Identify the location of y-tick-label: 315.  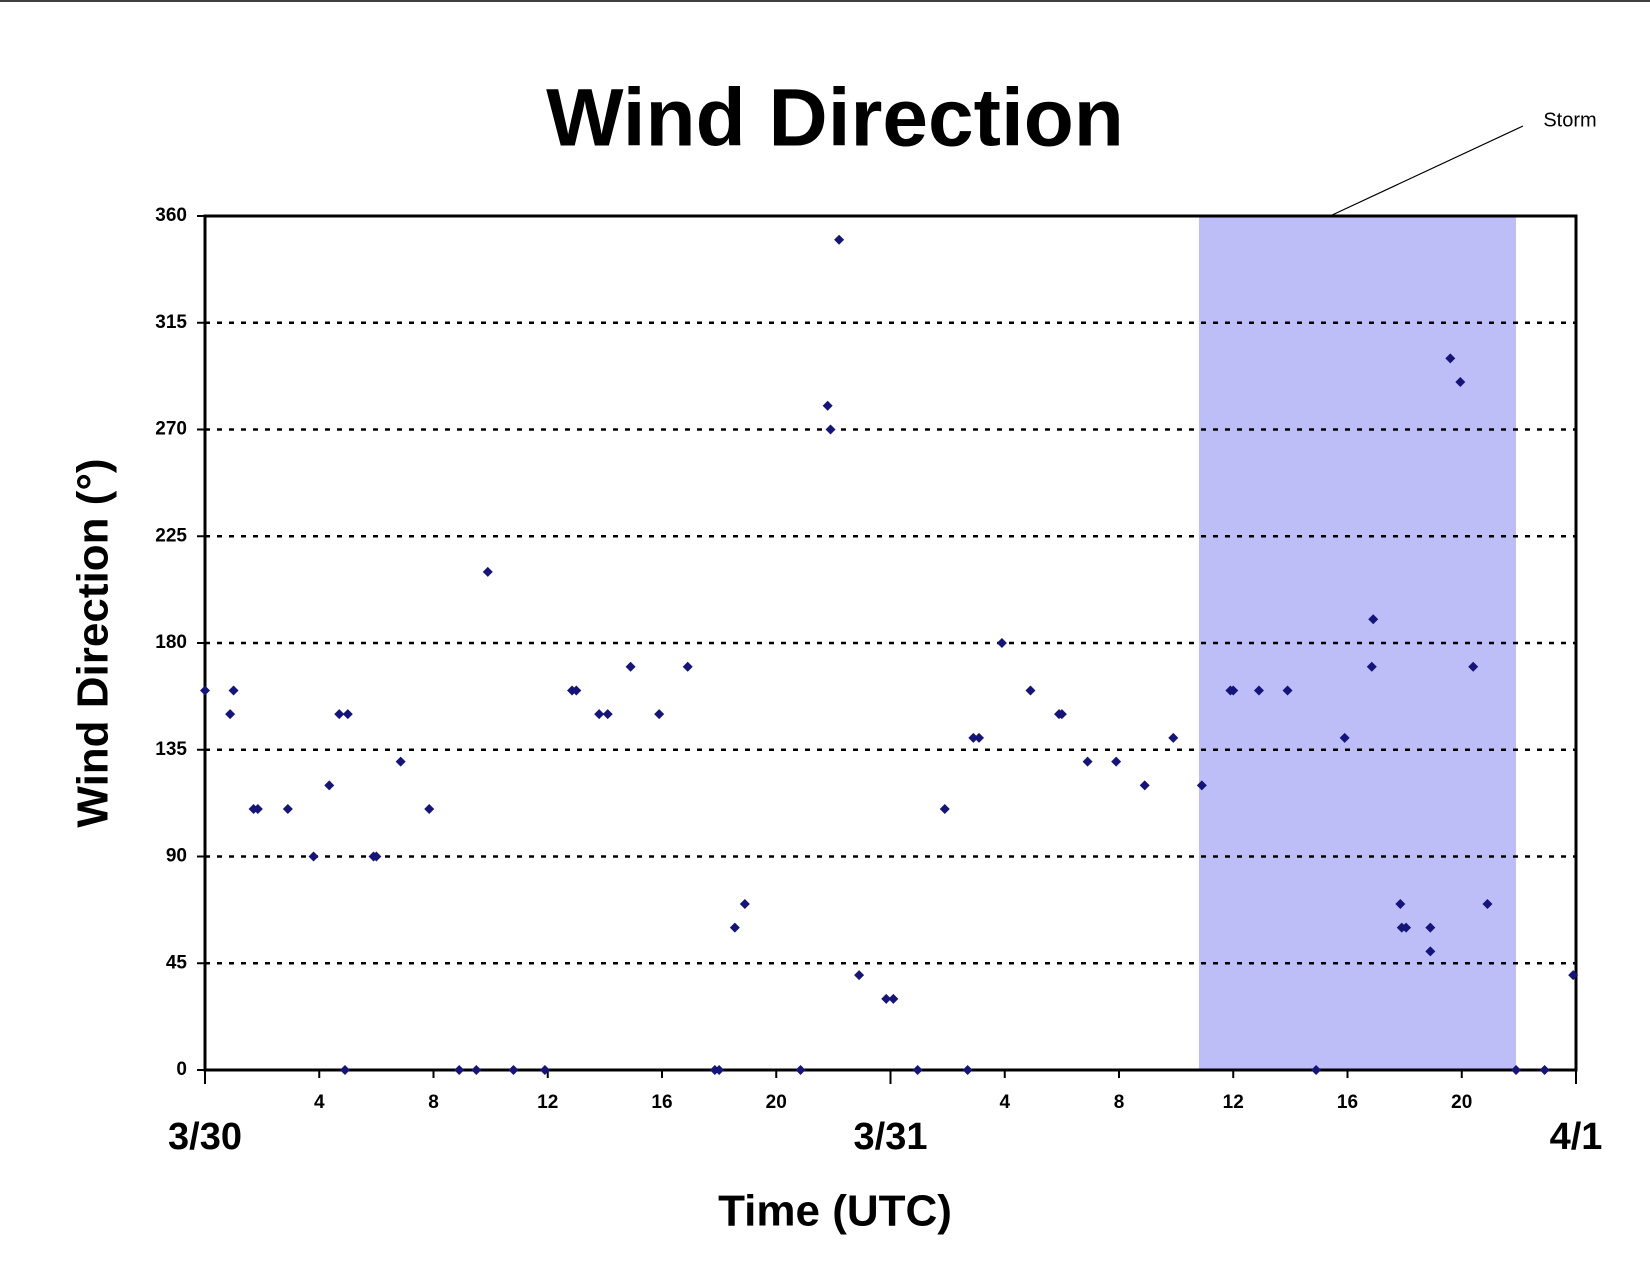
(171, 322).